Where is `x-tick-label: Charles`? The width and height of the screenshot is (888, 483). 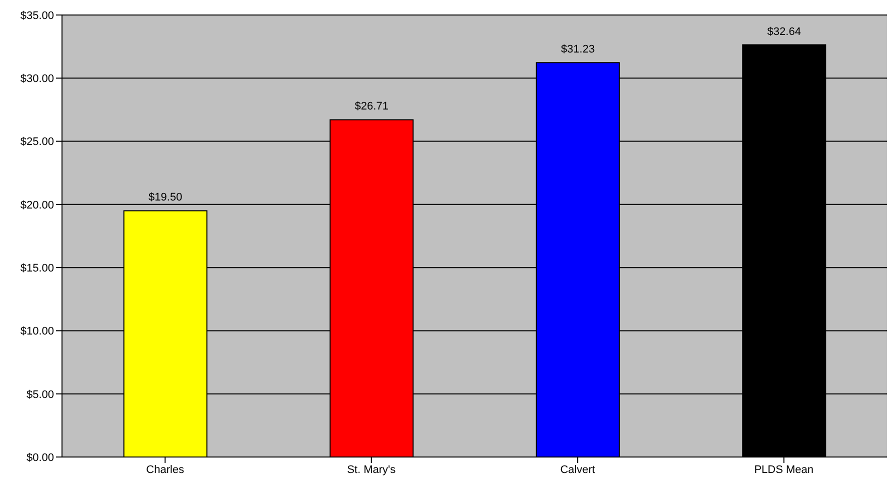 x-tick-label: Charles is located at coordinates (165, 470).